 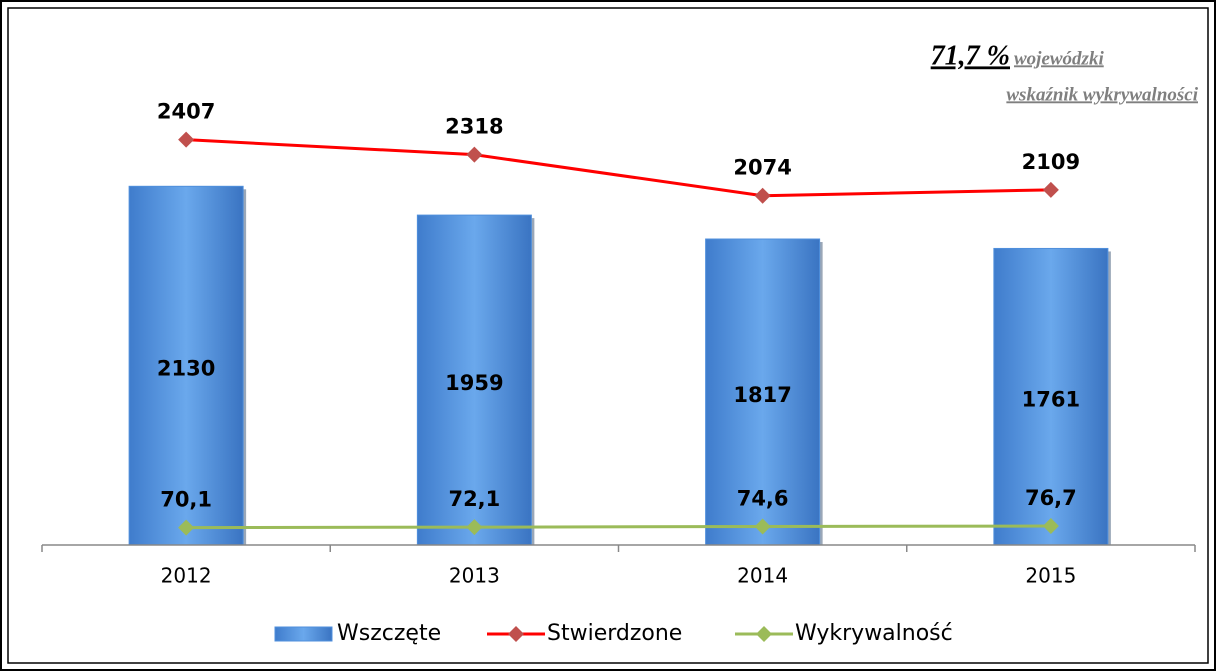 I want to click on x-tick-label: 2012, so click(x=186, y=576).